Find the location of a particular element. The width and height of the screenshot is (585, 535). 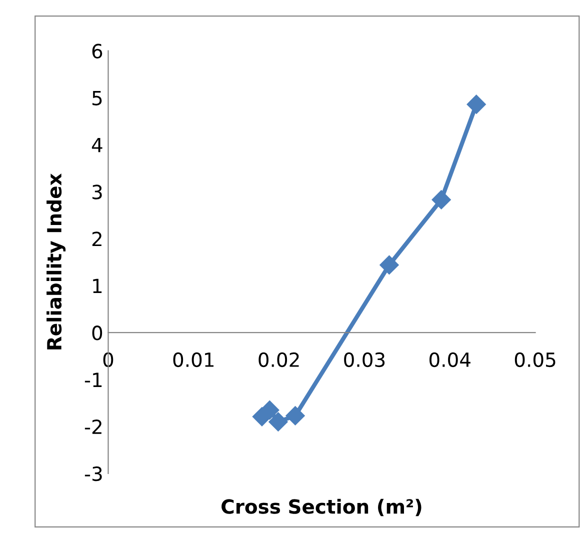

x-tick-label: 0.05 is located at coordinates (535, 360).